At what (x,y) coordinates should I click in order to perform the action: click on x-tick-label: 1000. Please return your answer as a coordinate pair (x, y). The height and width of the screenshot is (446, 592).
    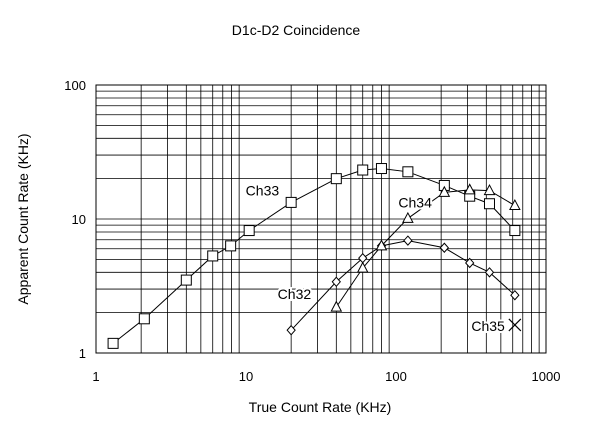
    Looking at the image, I should click on (546, 376).